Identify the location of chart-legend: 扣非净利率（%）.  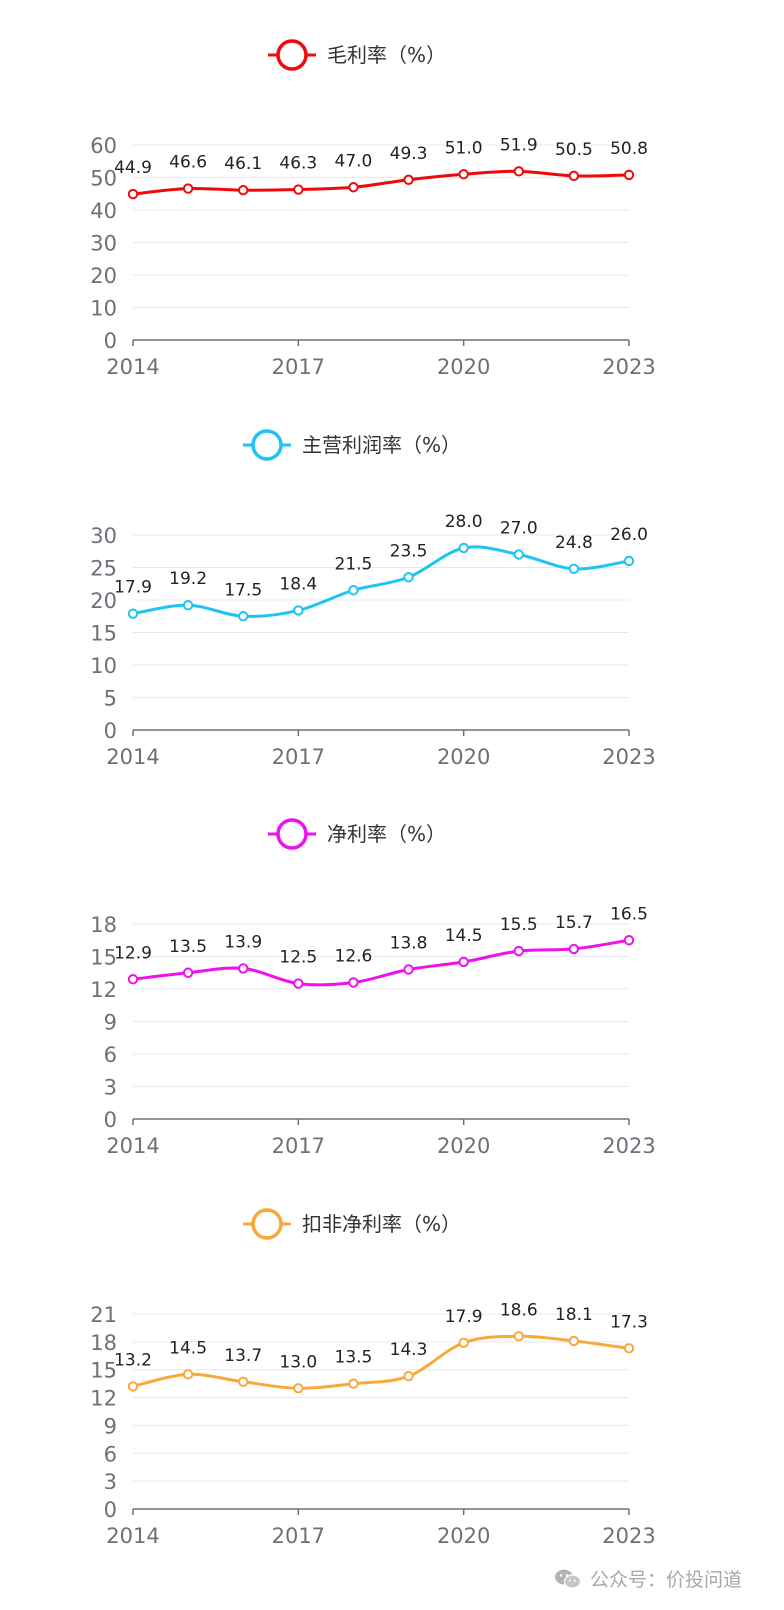
(352, 1224).